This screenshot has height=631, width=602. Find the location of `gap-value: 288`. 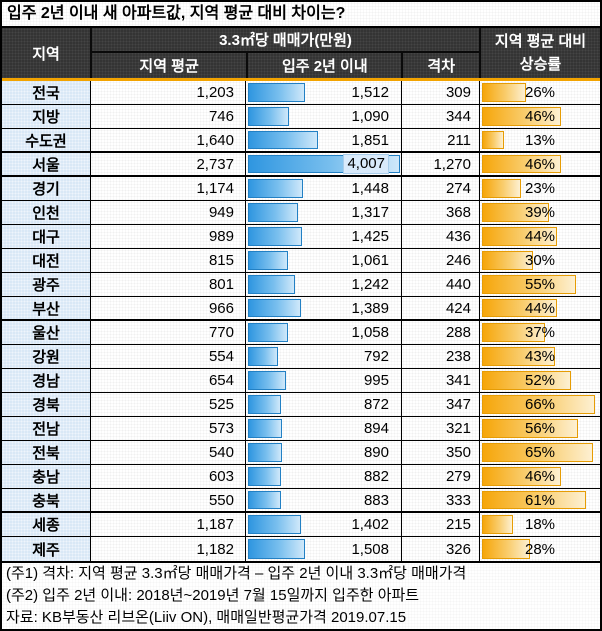

gap-value: 288 is located at coordinates (440, 332).